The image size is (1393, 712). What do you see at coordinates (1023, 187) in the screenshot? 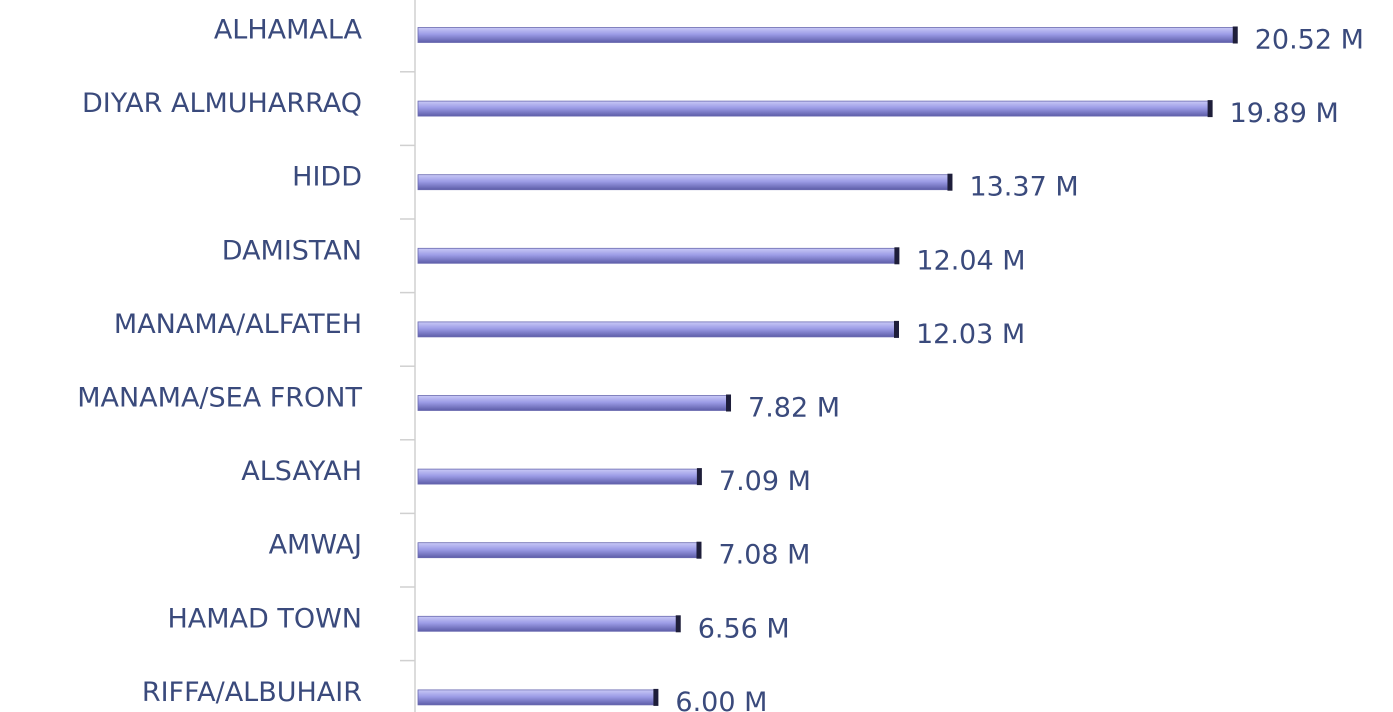
I see `data-label: 13.37 M` at bounding box center [1023, 187].